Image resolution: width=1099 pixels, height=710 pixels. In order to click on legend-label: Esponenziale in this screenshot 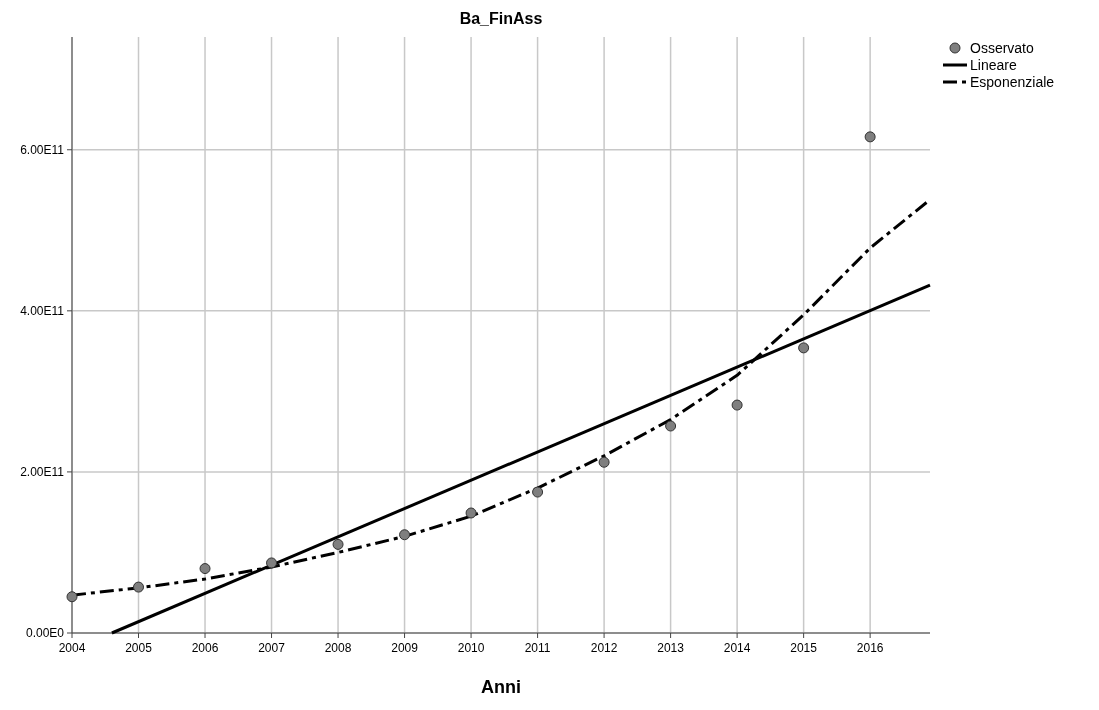, I will do `click(1012, 82)`.